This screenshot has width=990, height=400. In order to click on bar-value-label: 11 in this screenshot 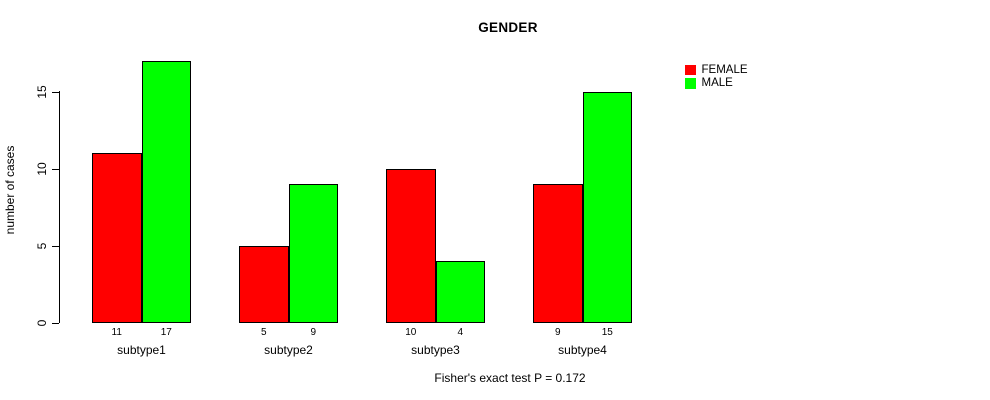, I will do `click(116, 332)`.